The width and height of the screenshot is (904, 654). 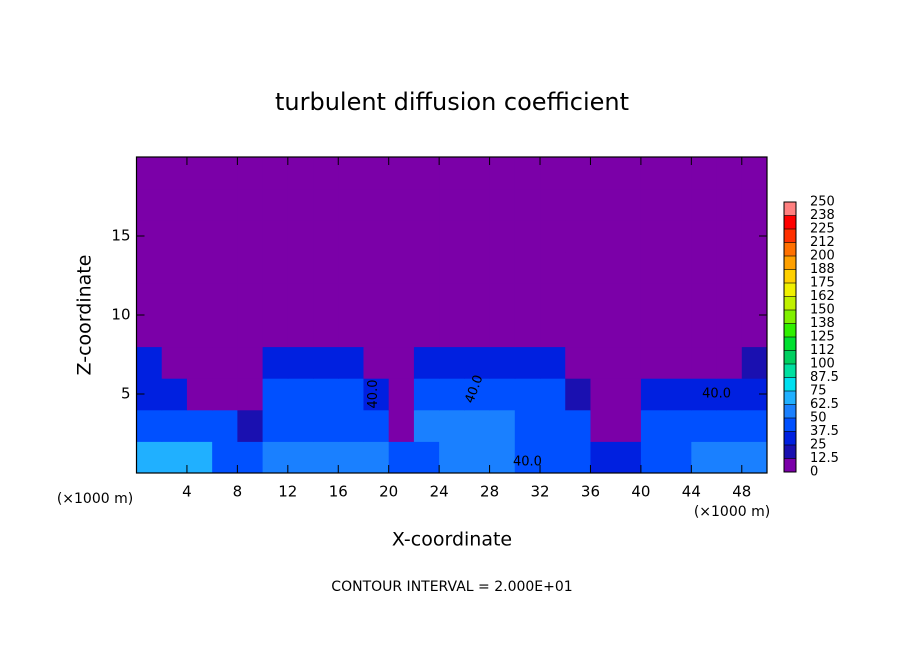 What do you see at coordinates (822, 323) in the screenshot?
I see `colorbar-label: 138` at bounding box center [822, 323].